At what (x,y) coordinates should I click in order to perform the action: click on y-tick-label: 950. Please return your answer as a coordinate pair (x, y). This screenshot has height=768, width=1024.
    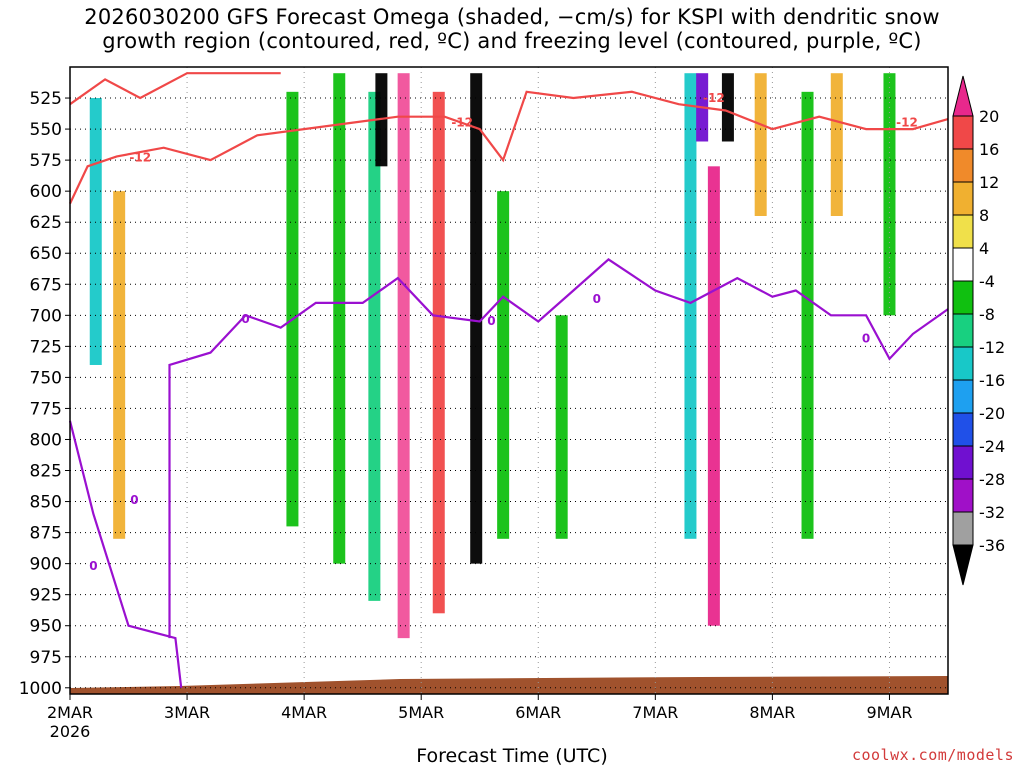
    Looking at the image, I should click on (46, 627).